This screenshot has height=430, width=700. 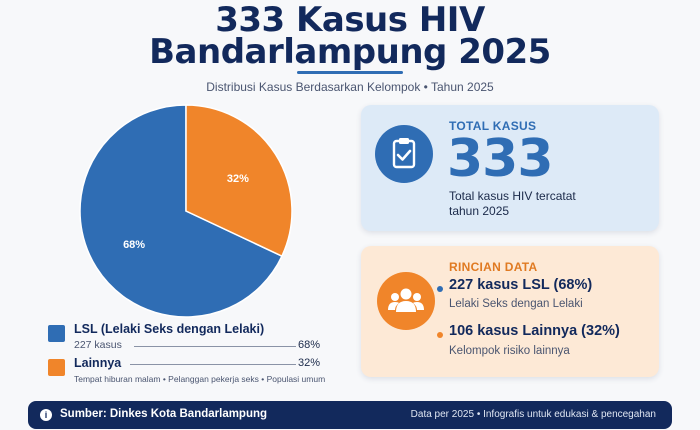 What do you see at coordinates (98, 363) in the screenshot?
I see `legend-label-lainnya: Lainnya` at bounding box center [98, 363].